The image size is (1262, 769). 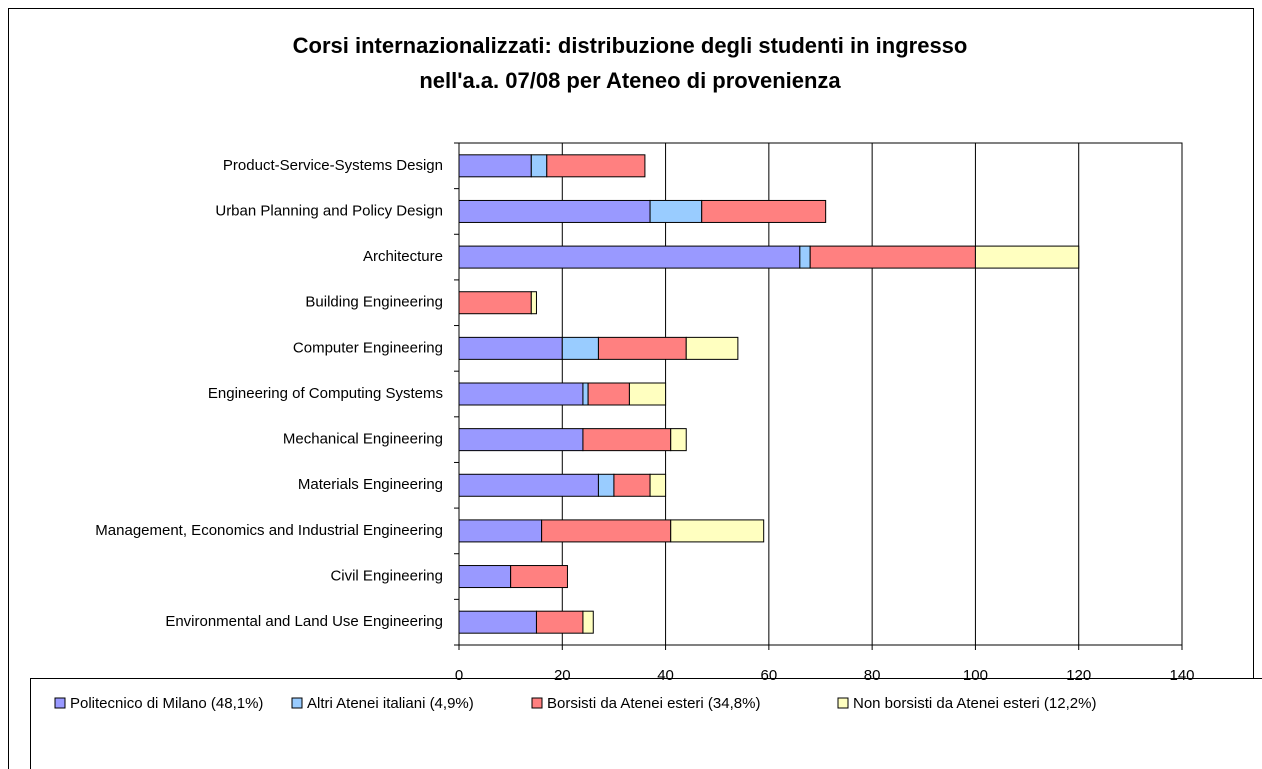 What do you see at coordinates (166, 703) in the screenshot?
I see `legend-label: Politecnico di Milano (48,1%)` at bounding box center [166, 703].